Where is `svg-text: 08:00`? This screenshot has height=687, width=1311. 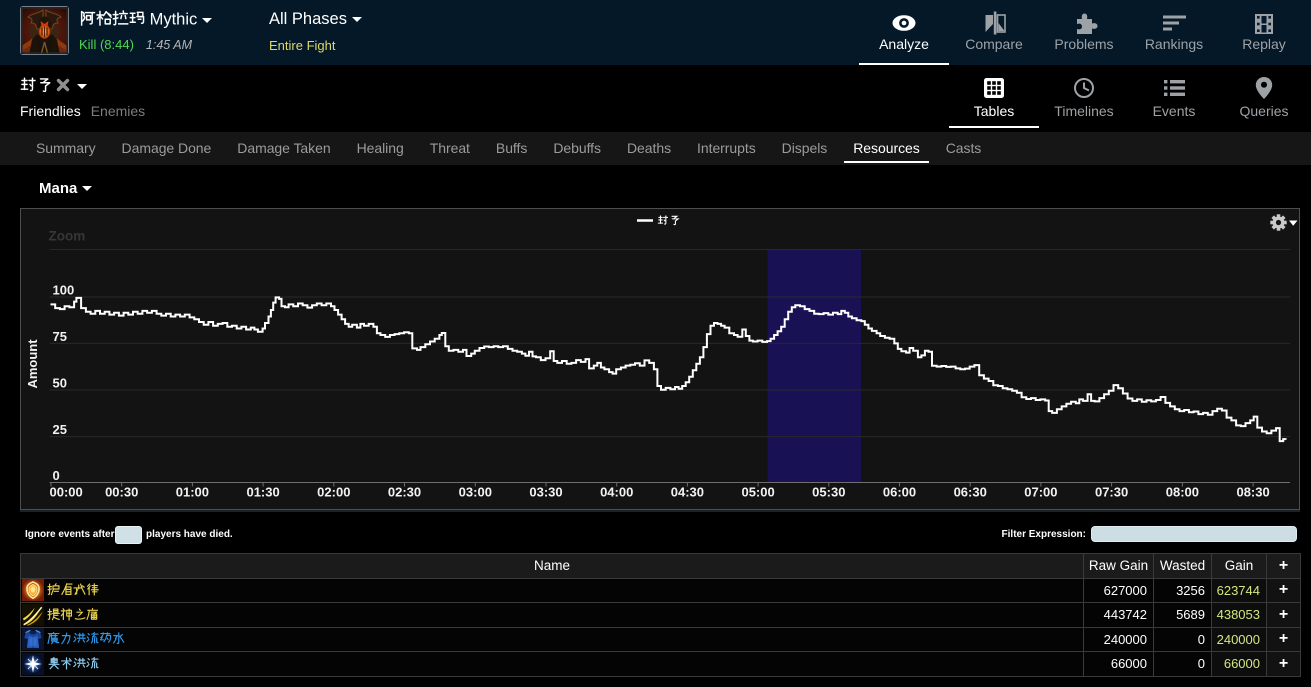 svg-text: 08:00 is located at coordinates (1182, 492).